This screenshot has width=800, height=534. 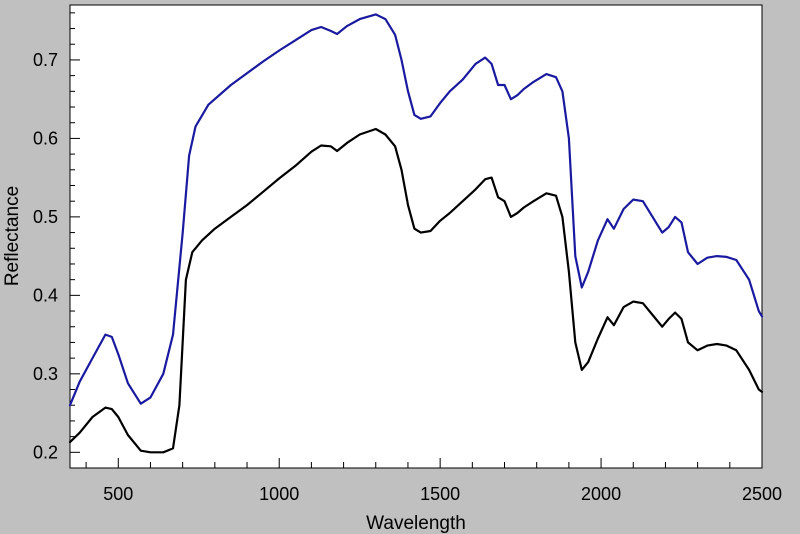 What do you see at coordinates (279, 494) in the screenshot?
I see `x-tick-label: 1000` at bounding box center [279, 494].